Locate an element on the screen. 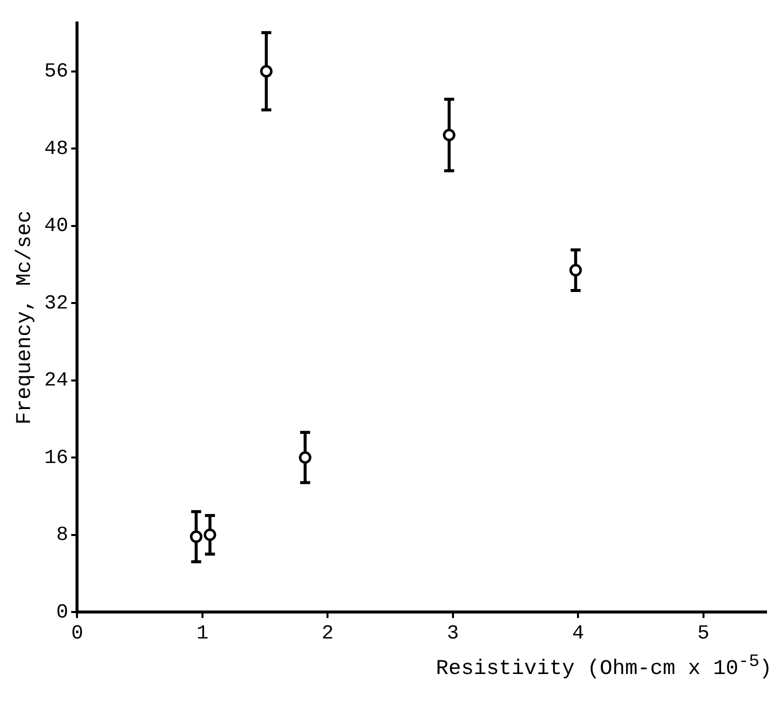 Image resolution: width=784 pixels, height=713 pixels. y-tick-label: 8 is located at coordinates (62, 536).